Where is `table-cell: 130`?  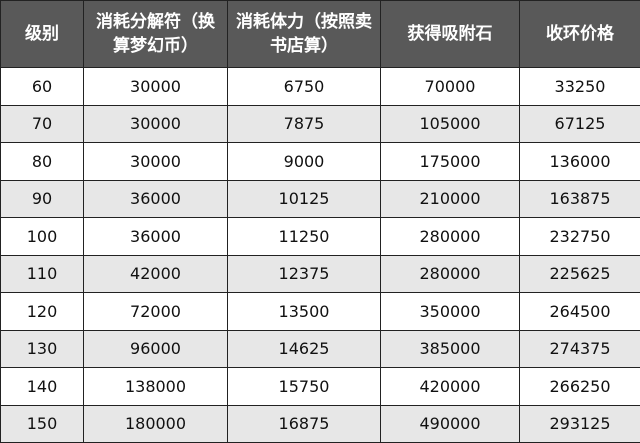
table-cell: 130 is located at coordinates (42, 349).